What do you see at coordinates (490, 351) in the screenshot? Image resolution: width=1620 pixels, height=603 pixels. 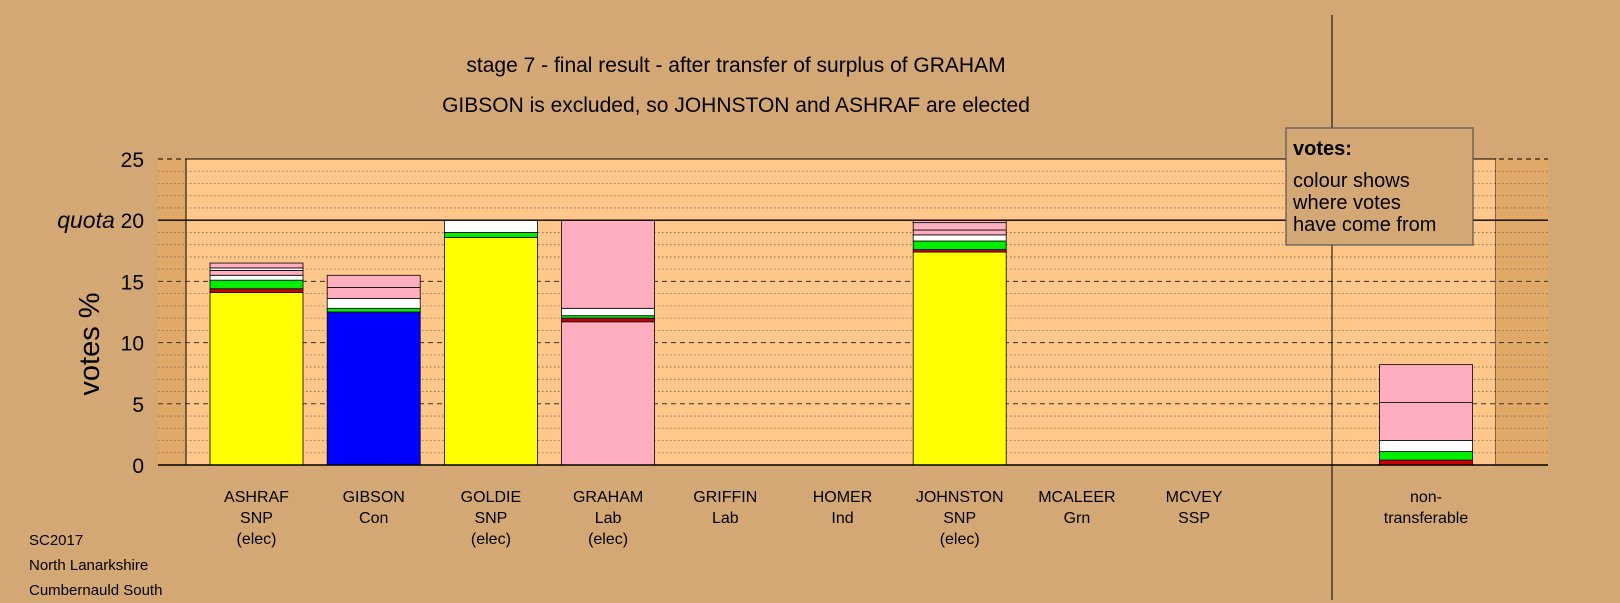 I see `bar-goldie-segment-snp` at bounding box center [490, 351].